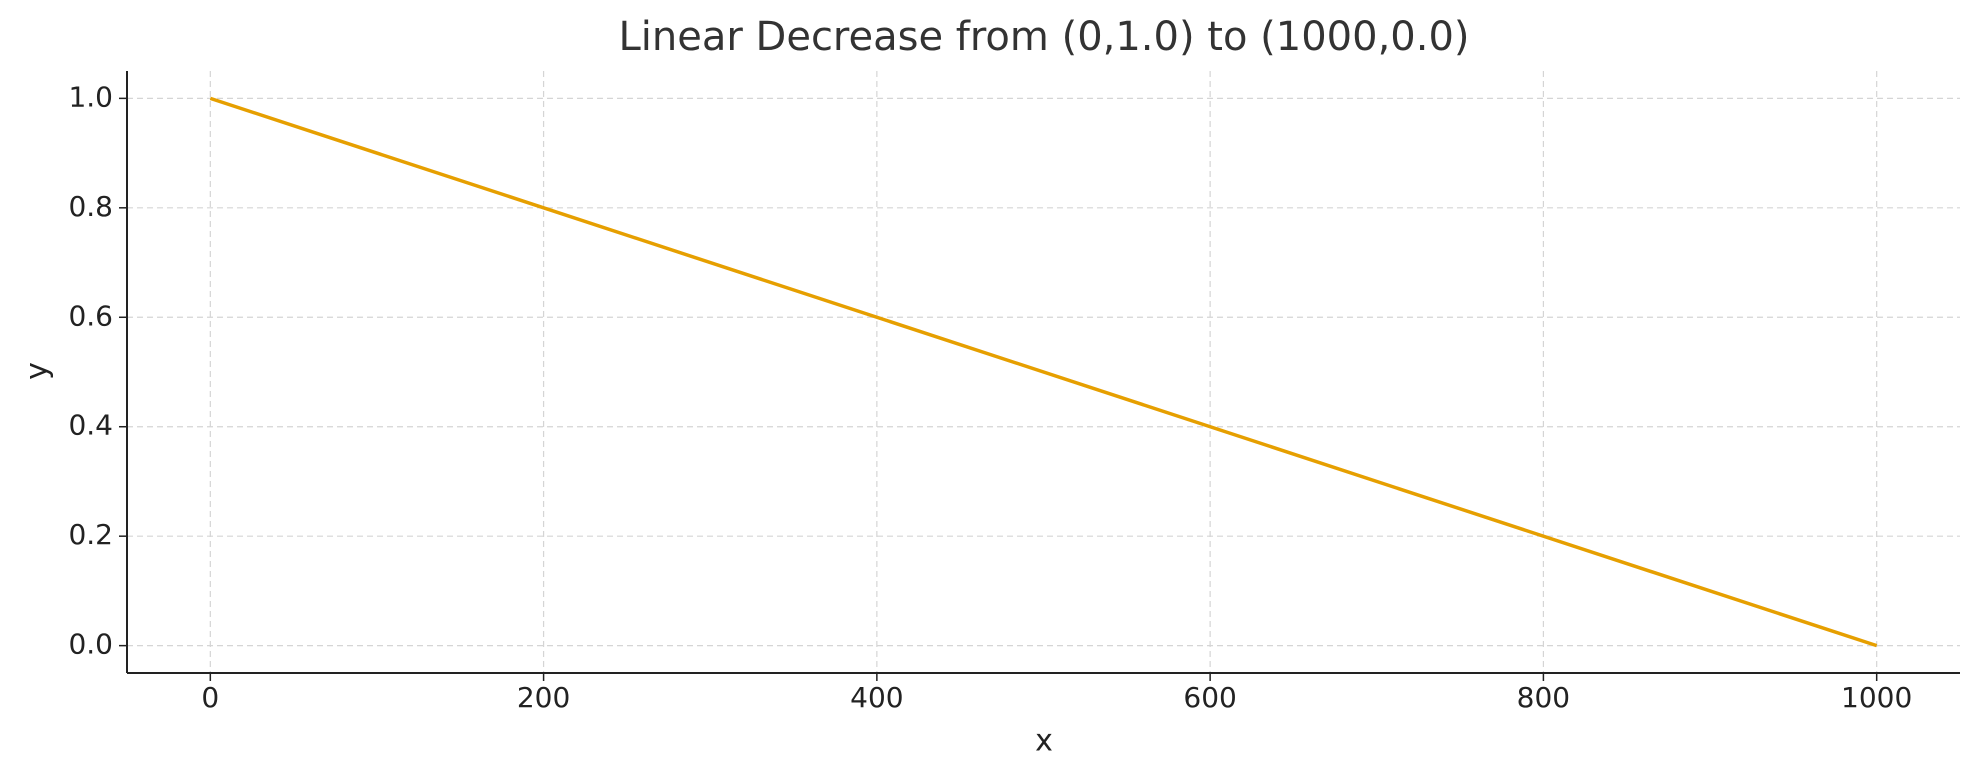 The image size is (1979, 780). Describe the element at coordinates (90, 96) in the screenshot. I see `y-tick-label: 1.0` at that location.